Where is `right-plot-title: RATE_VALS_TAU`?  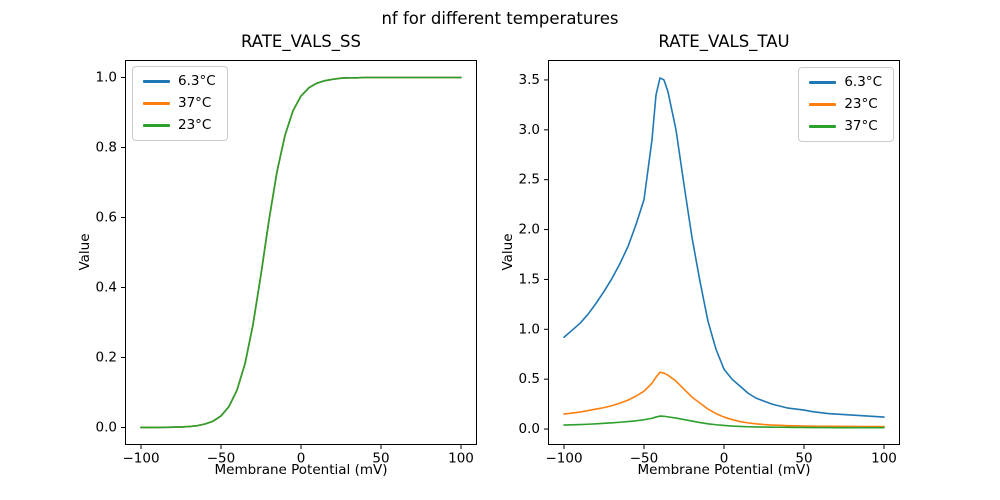
right-plot-title: RATE_VALS_TAU is located at coordinates (724, 41).